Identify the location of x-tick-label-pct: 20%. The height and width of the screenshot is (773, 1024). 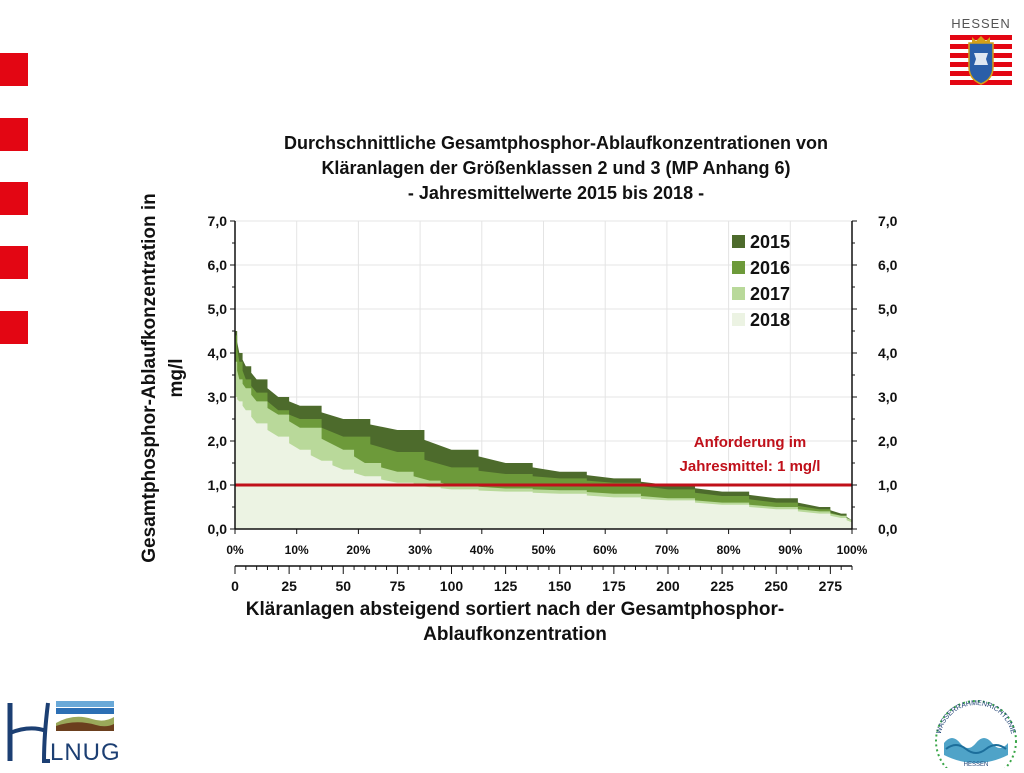
(358, 550).